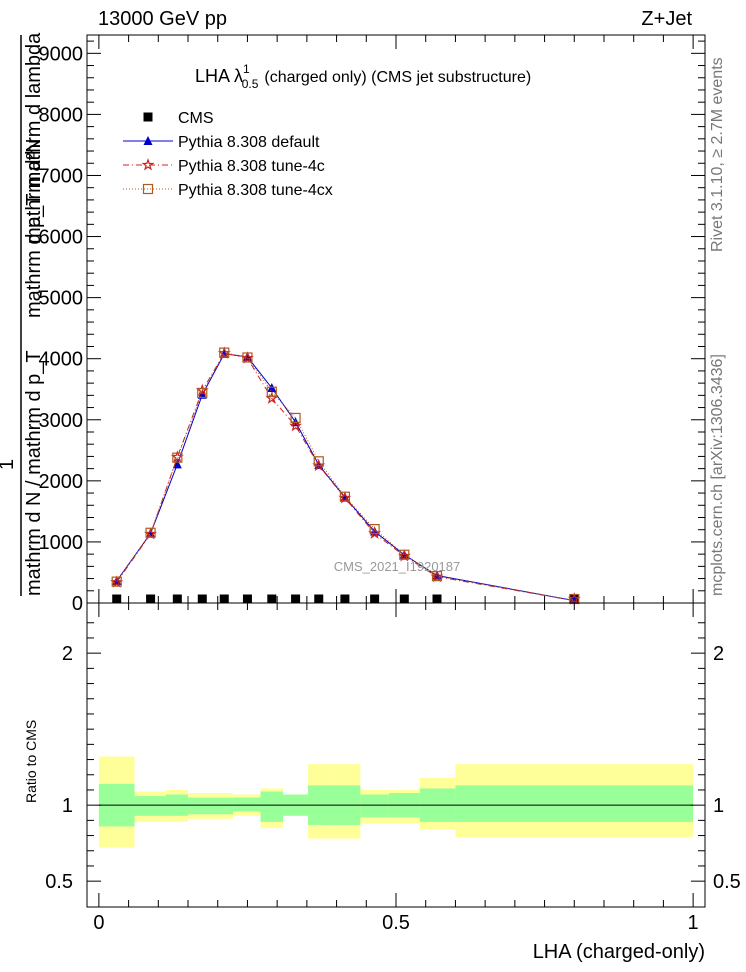  I want to click on ylabel-numerator: mathrm d²N, so click(34, 191).